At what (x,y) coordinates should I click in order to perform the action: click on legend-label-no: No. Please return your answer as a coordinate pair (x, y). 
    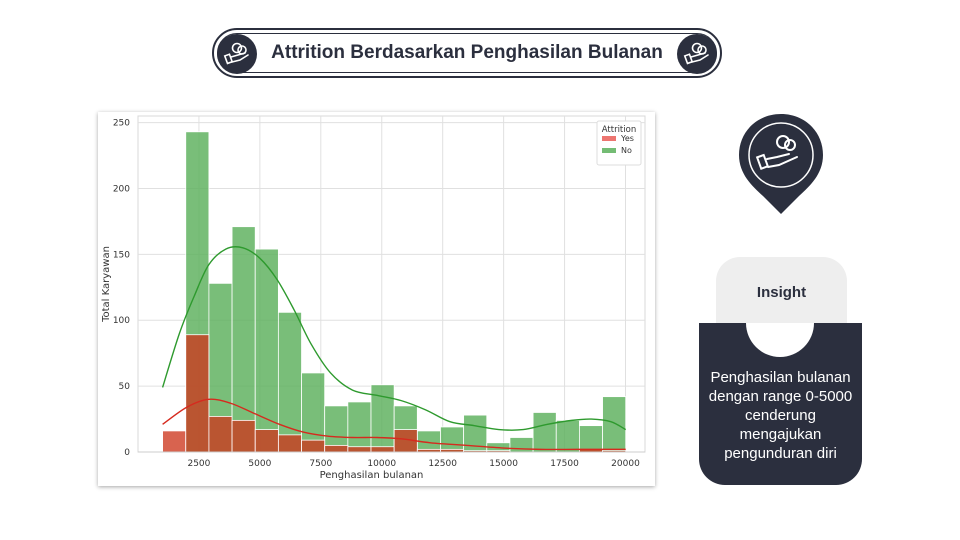
    Looking at the image, I should click on (626, 150).